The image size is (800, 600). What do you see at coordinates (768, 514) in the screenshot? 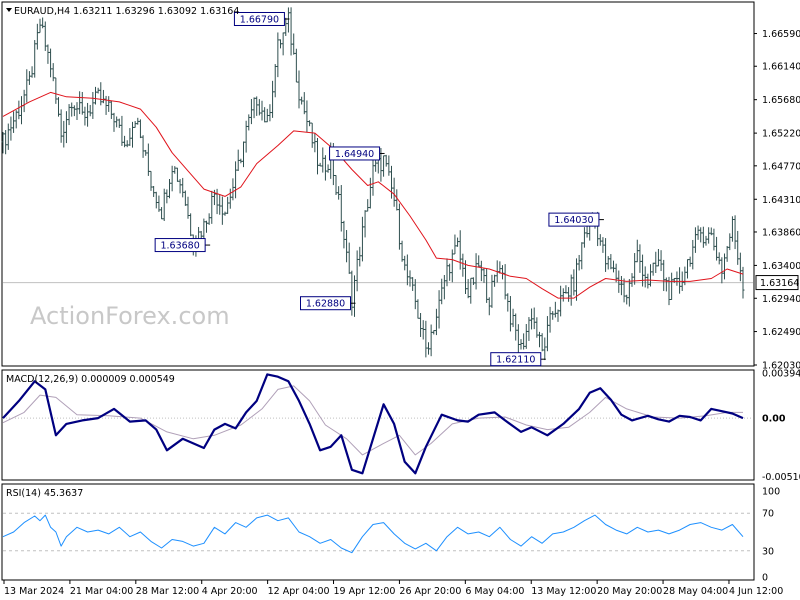
I see `rsi-axis-label: 70` at bounding box center [768, 514].